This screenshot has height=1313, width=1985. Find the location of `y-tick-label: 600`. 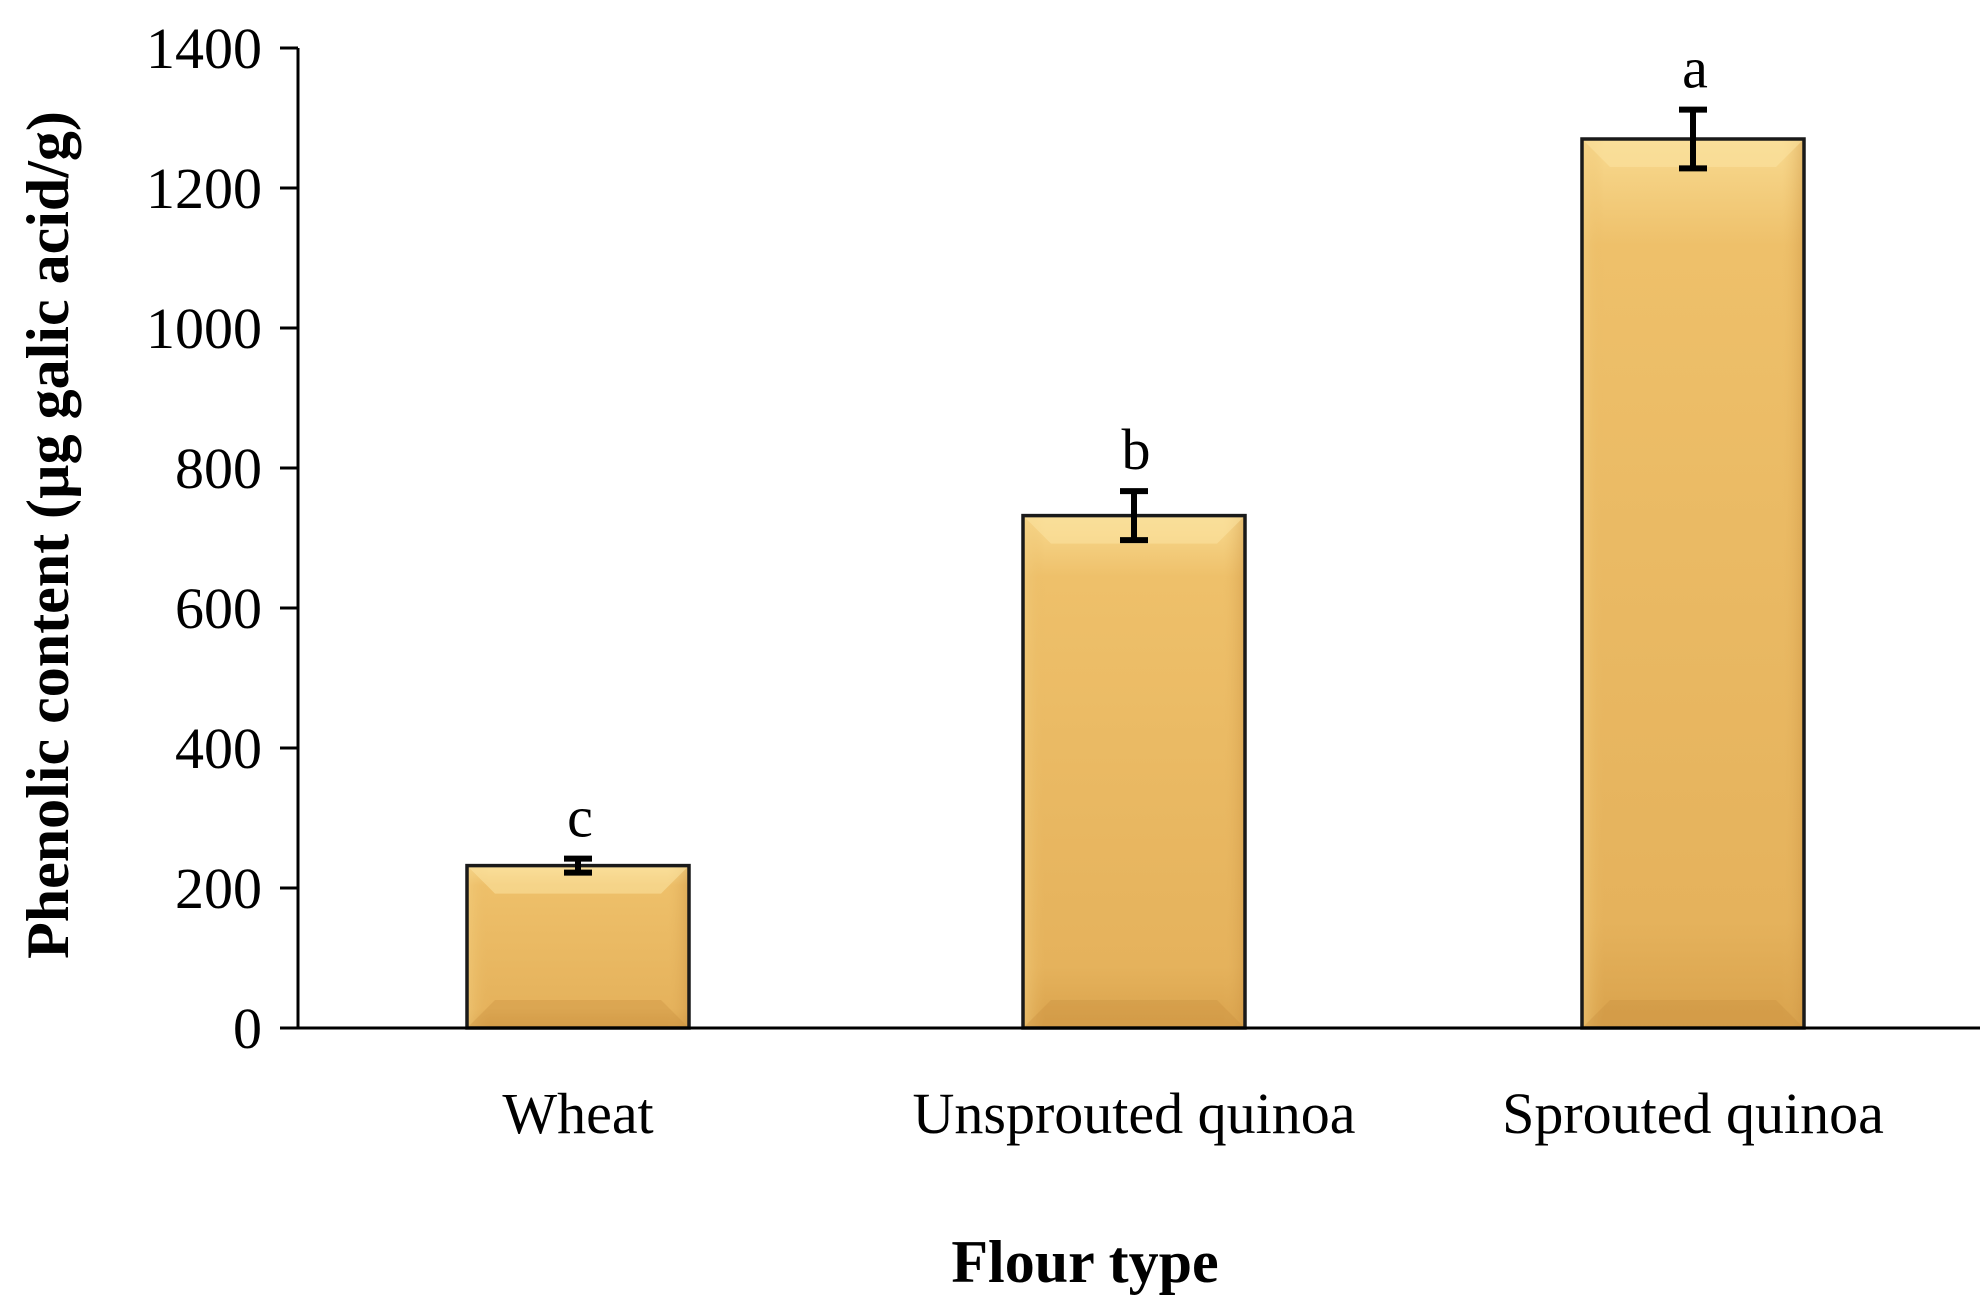

y-tick-label: 600 is located at coordinates (218, 608).